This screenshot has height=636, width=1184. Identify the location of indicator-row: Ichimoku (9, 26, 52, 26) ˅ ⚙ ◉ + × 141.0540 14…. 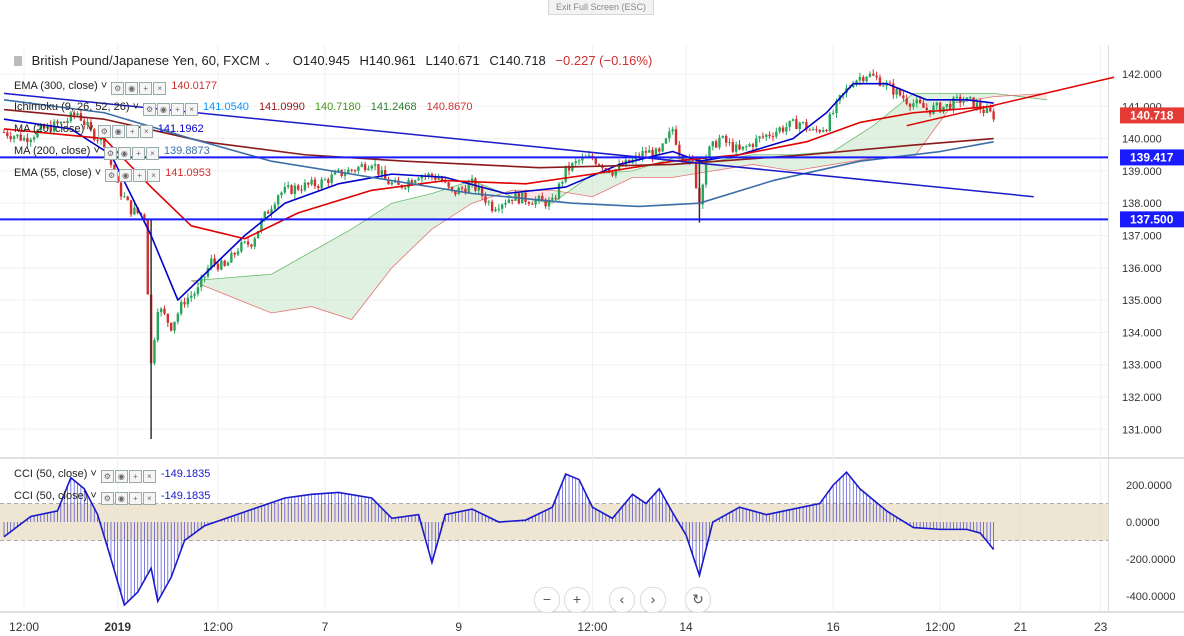
(248, 107).